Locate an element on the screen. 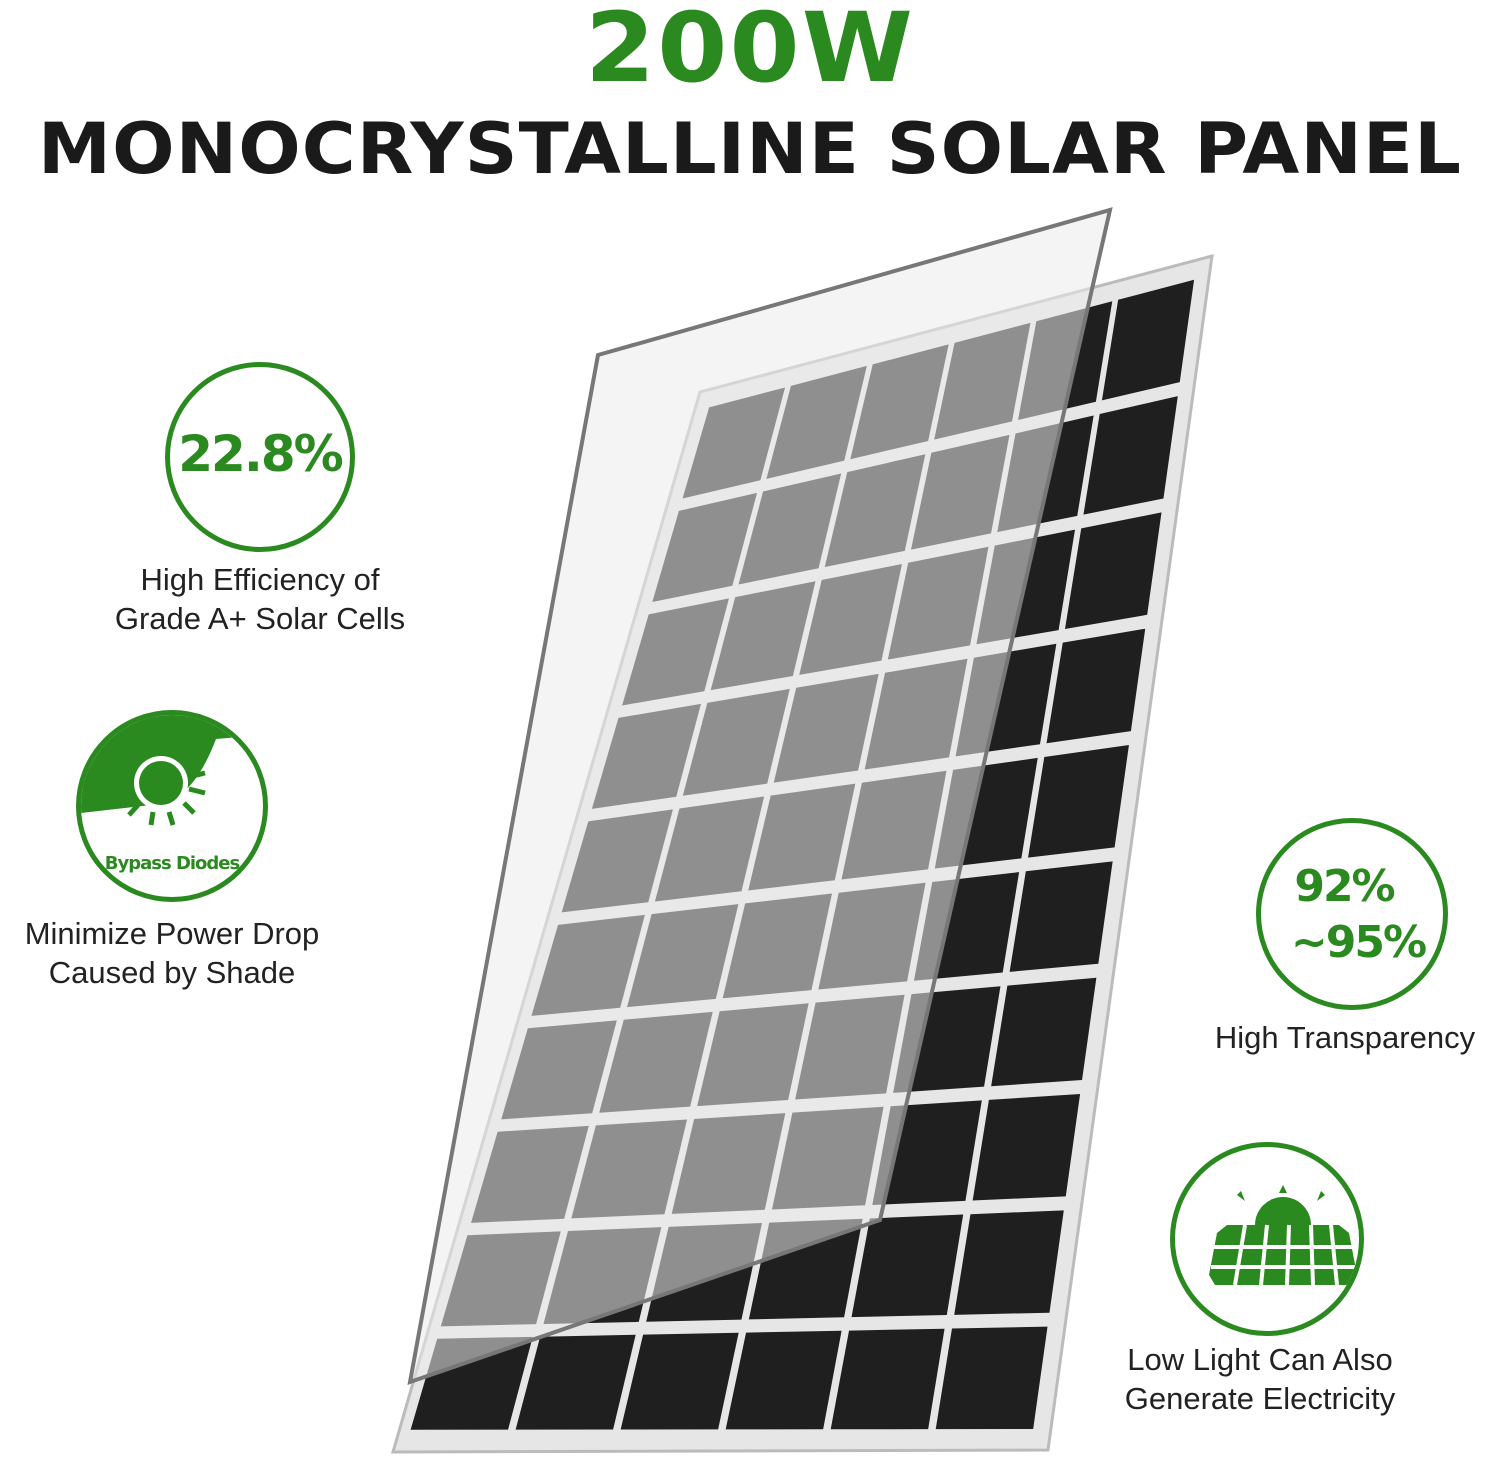  caption-line: Minimize Power Drop is located at coordinates (172, 933).